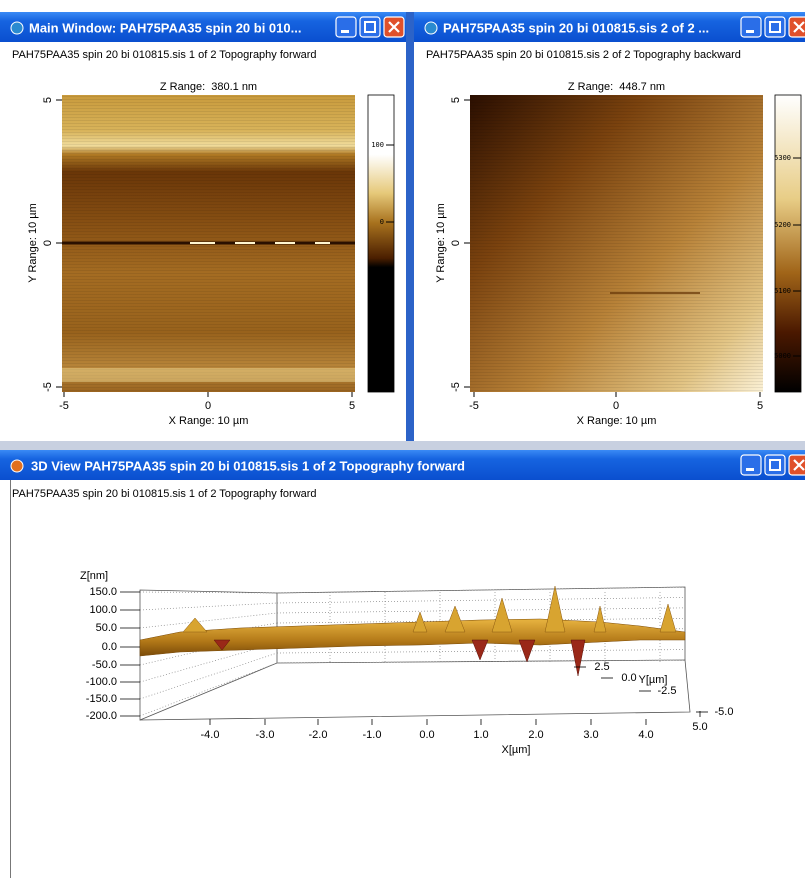 The height and width of the screenshot is (883, 805). Describe the element at coordinates (782, 225) in the screenshot. I see `colorbar-tick-label: 5200` at that location.